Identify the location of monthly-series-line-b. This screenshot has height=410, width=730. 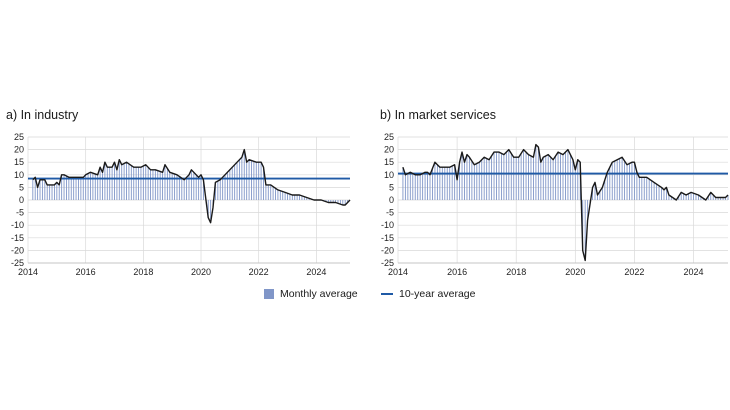
(565, 202).